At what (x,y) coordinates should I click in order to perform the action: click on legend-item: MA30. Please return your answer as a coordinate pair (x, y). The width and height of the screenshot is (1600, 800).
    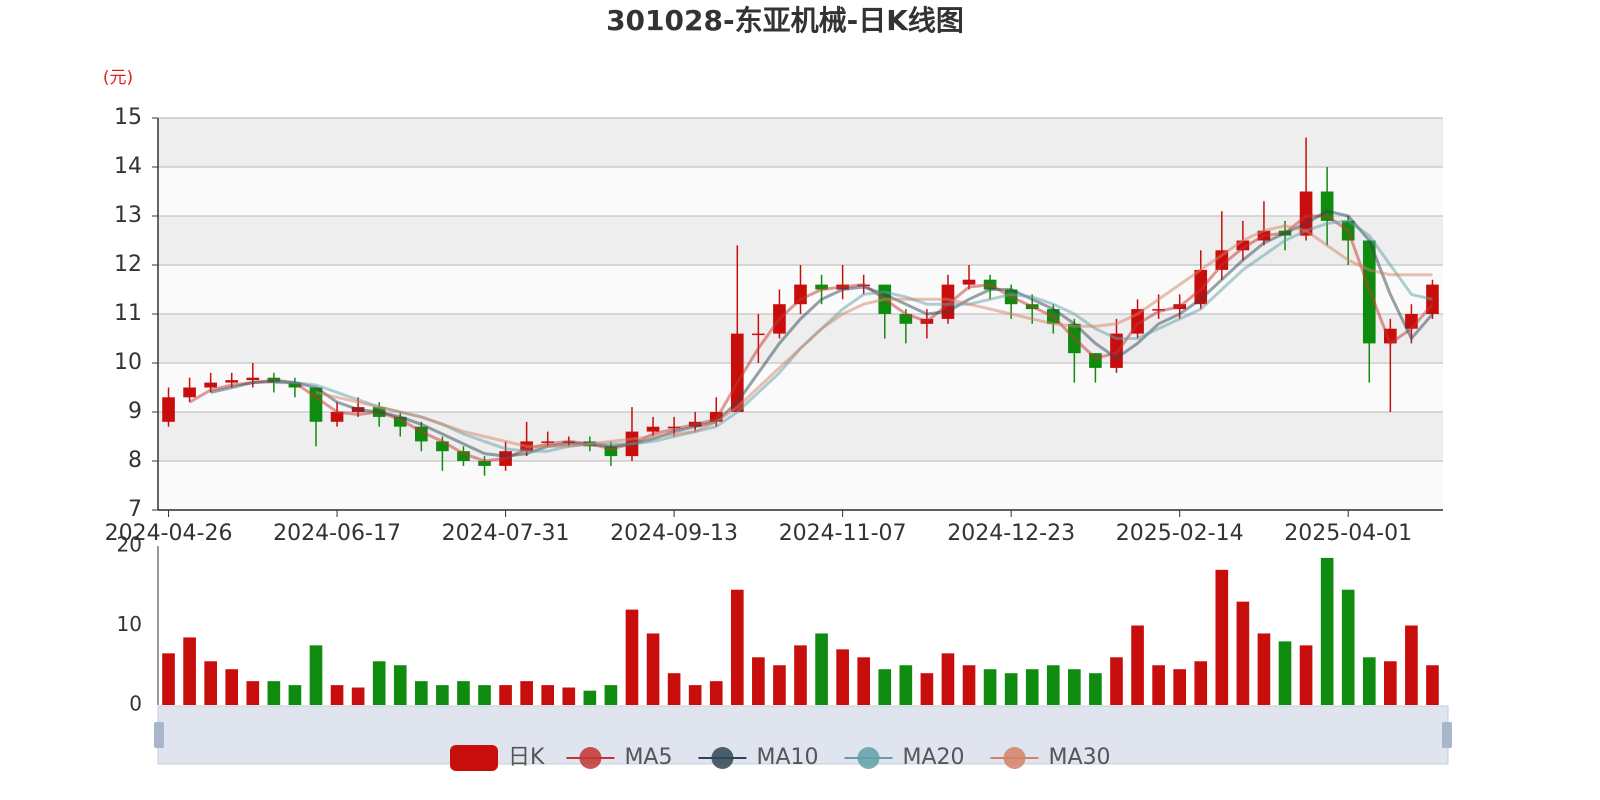
    Looking at the image, I should click on (1050, 757).